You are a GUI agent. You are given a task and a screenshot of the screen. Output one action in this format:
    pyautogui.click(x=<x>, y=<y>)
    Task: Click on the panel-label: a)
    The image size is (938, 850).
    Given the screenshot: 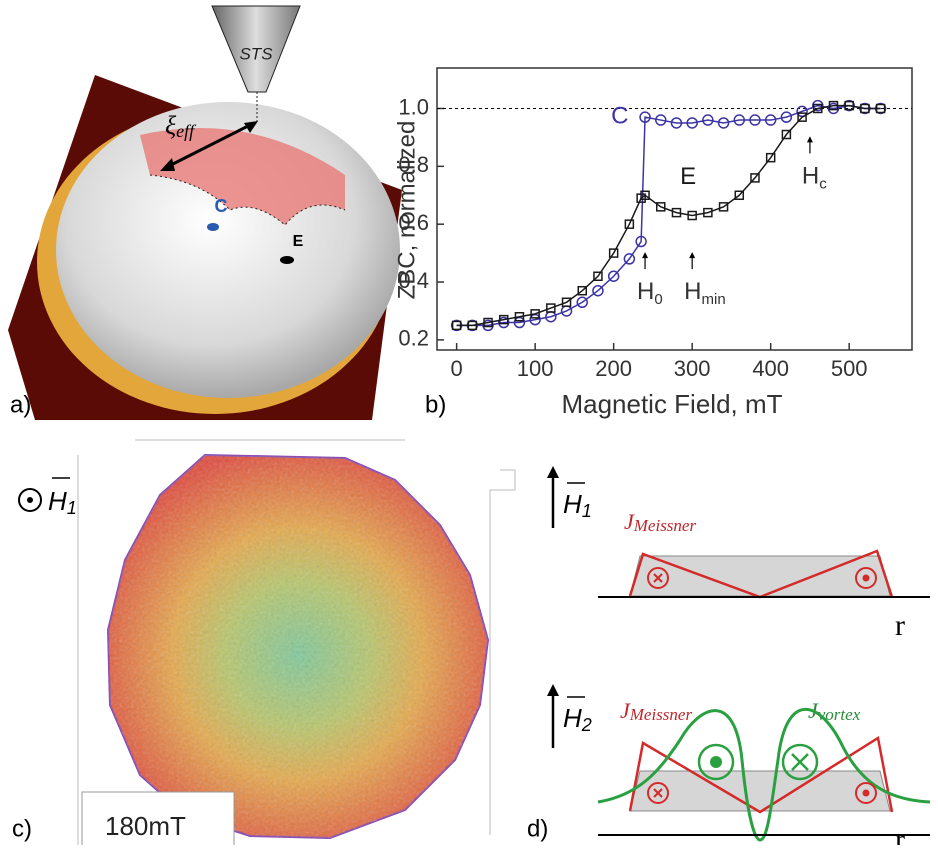 What is the action you would take?
    pyautogui.click(x=20, y=404)
    